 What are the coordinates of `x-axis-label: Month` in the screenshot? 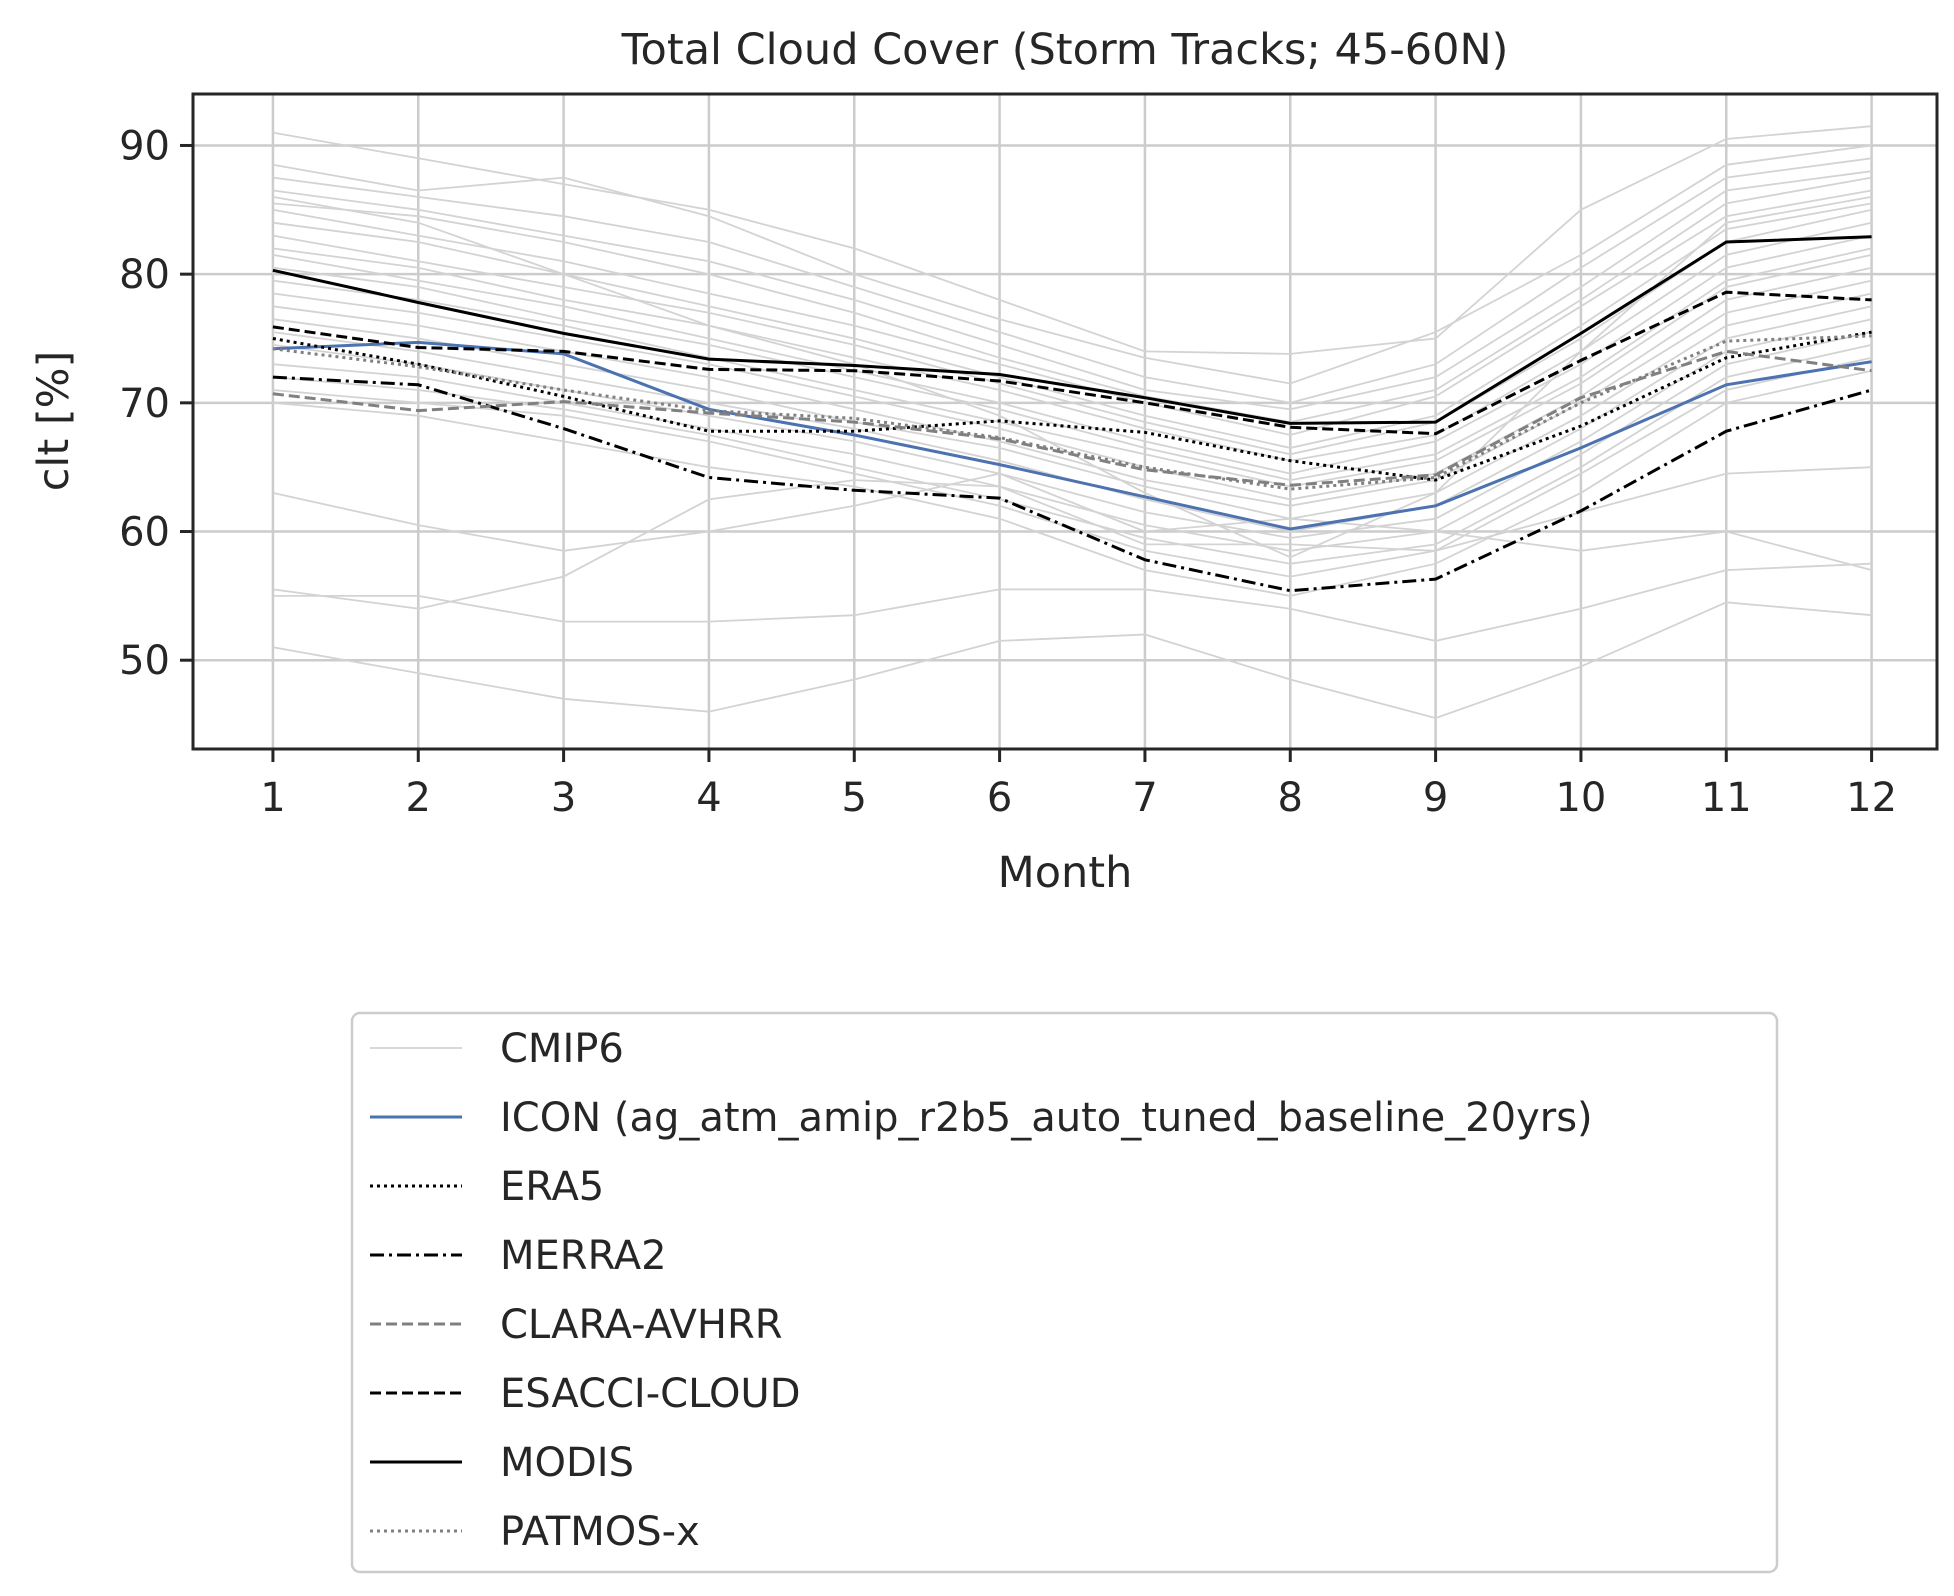 It's located at (1065, 873).